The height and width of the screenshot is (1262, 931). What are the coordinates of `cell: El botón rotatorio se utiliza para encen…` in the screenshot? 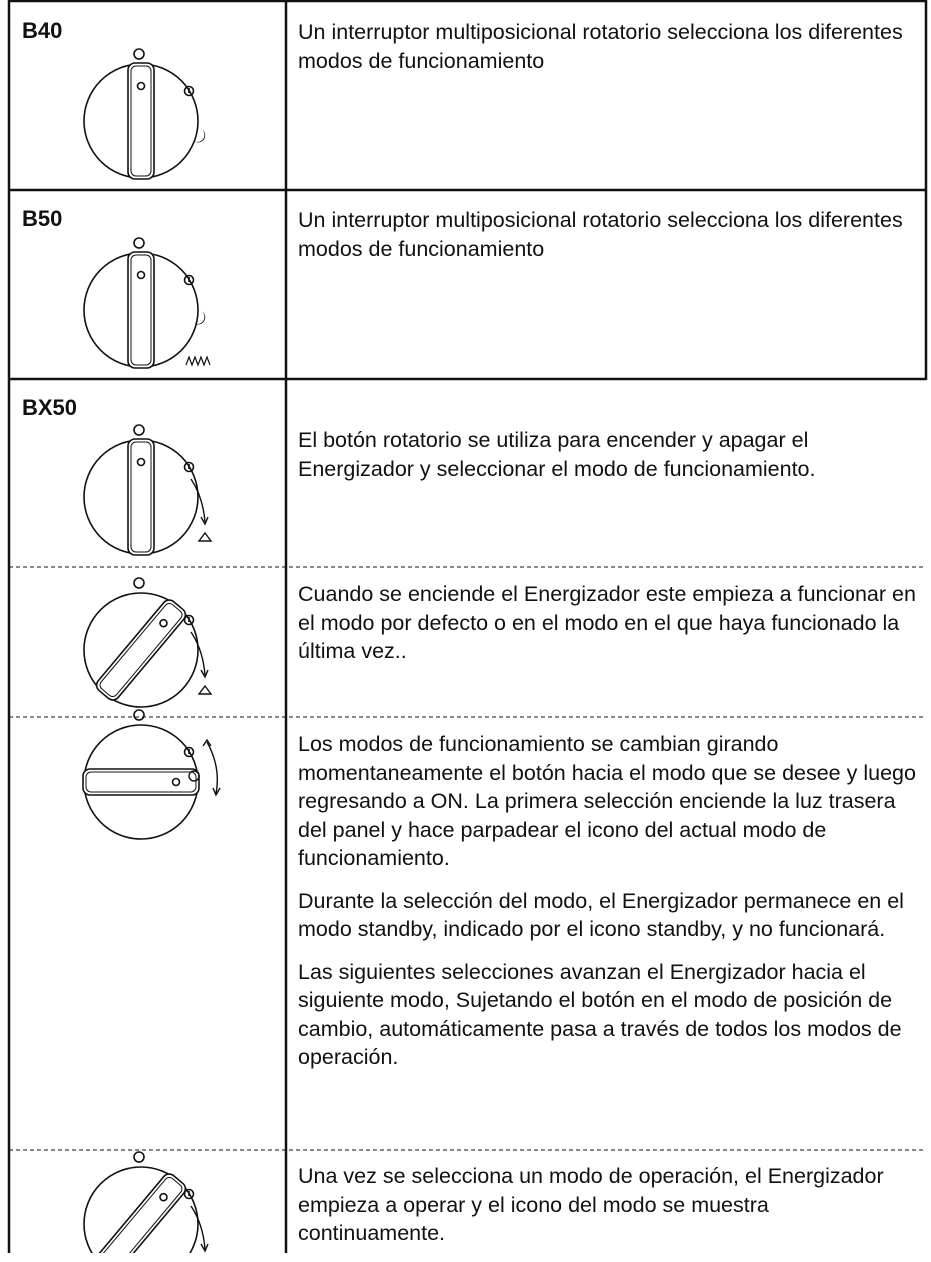 It's located at (609, 461).